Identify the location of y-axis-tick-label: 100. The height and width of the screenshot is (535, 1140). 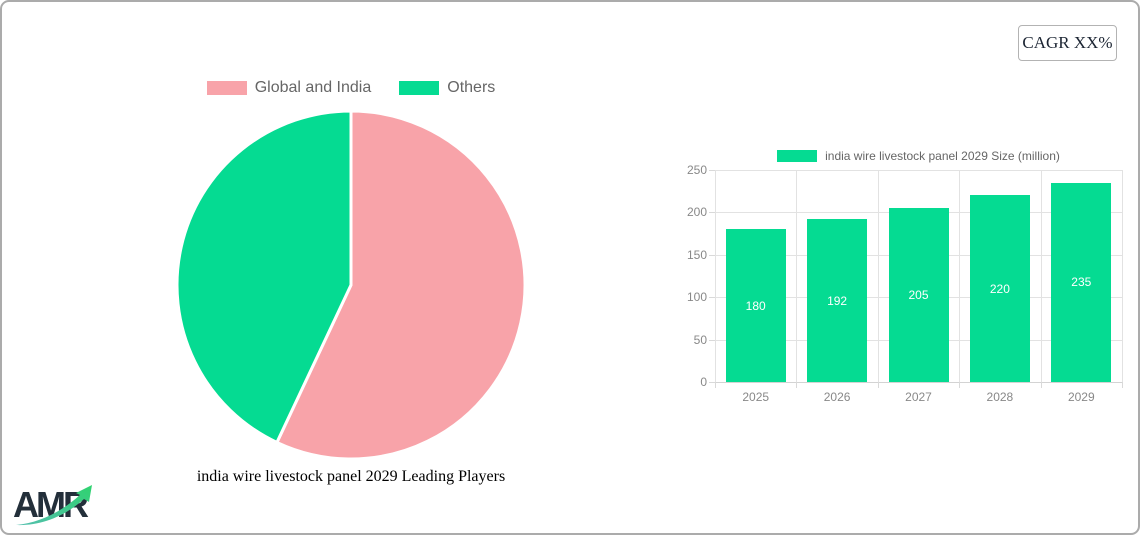
(696, 297).